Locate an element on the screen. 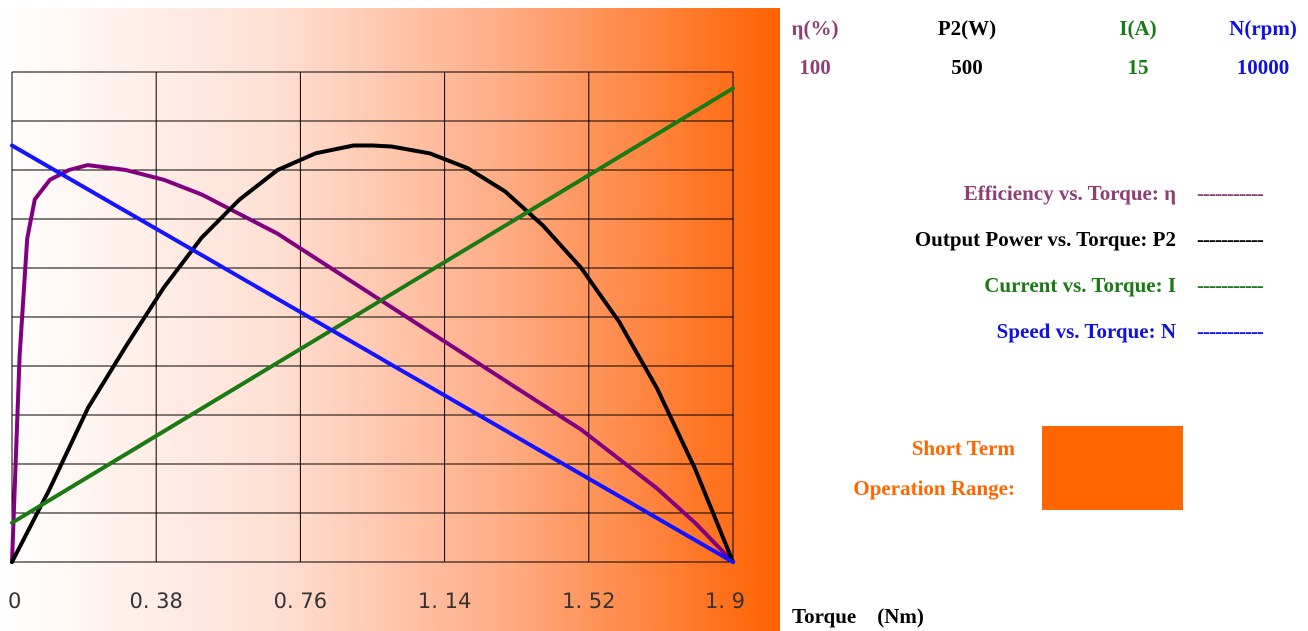 This screenshot has width=1308, height=631. x-tick-label: 0. 38 is located at coordinates (155, 601).